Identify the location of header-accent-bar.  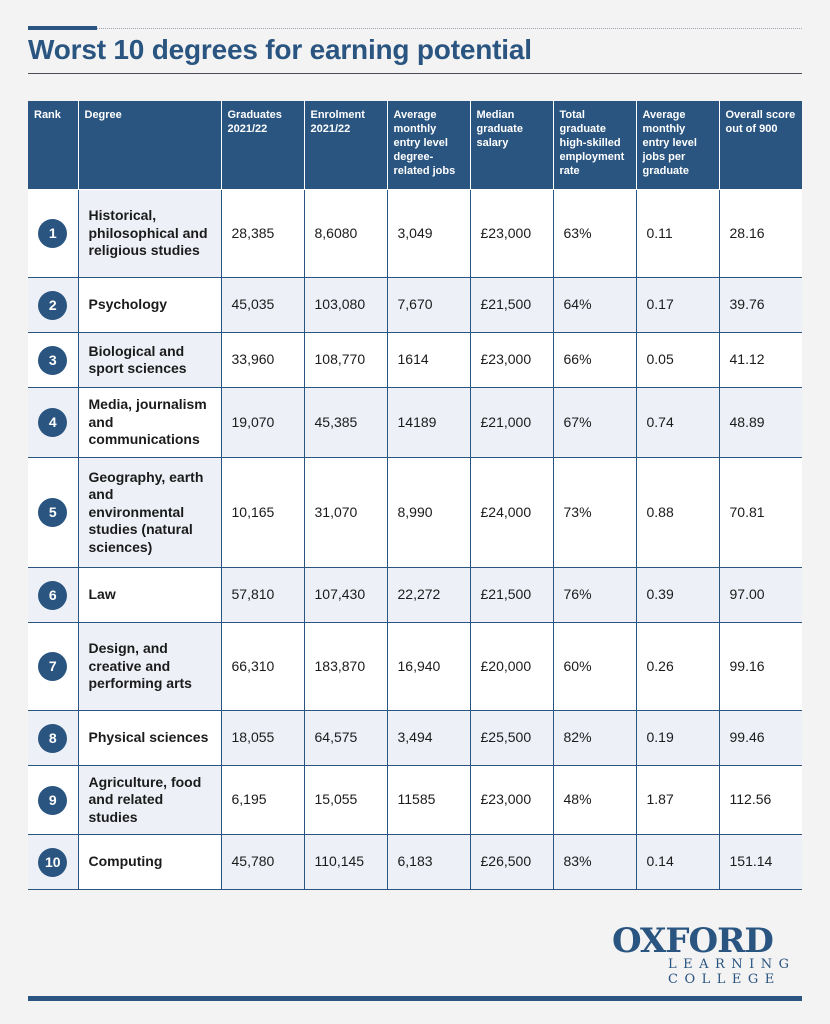
(62, 28).